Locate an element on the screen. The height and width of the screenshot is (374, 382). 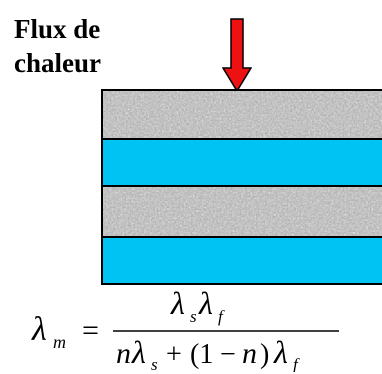
formula-den-sub-s: s is located at coordinates (154, 363).